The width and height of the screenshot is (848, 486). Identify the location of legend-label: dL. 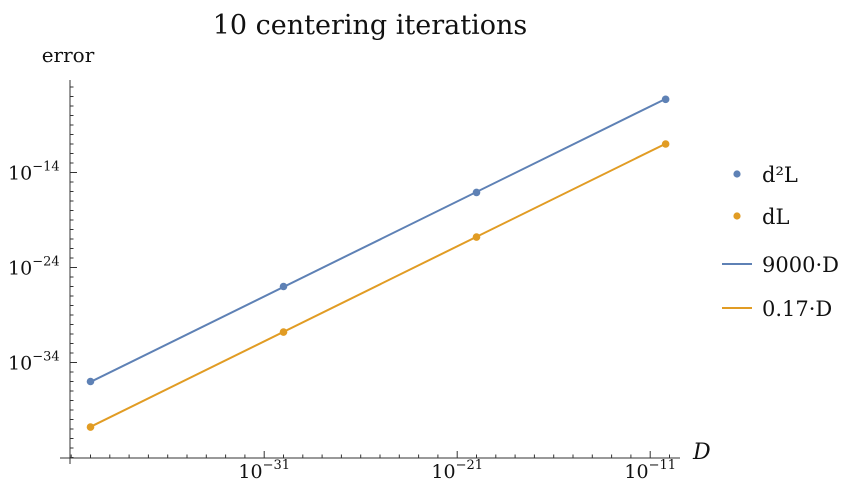
(775, 217).